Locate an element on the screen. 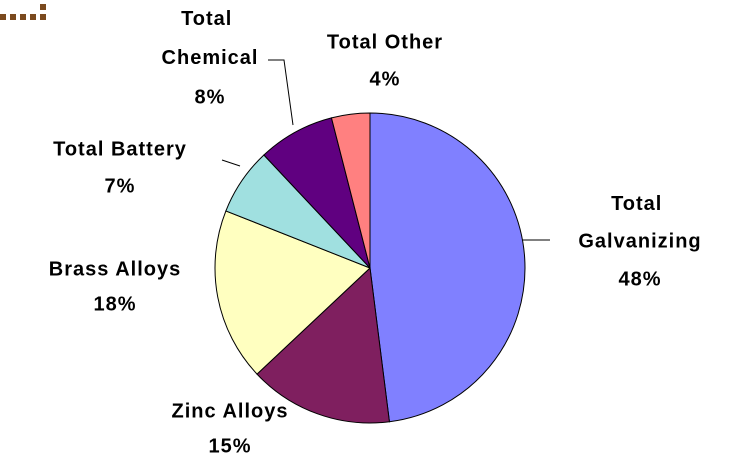 Image resolution: width=736 pixels, height=460 pixels. value-label: 4% is located at coordinates (385, 79).